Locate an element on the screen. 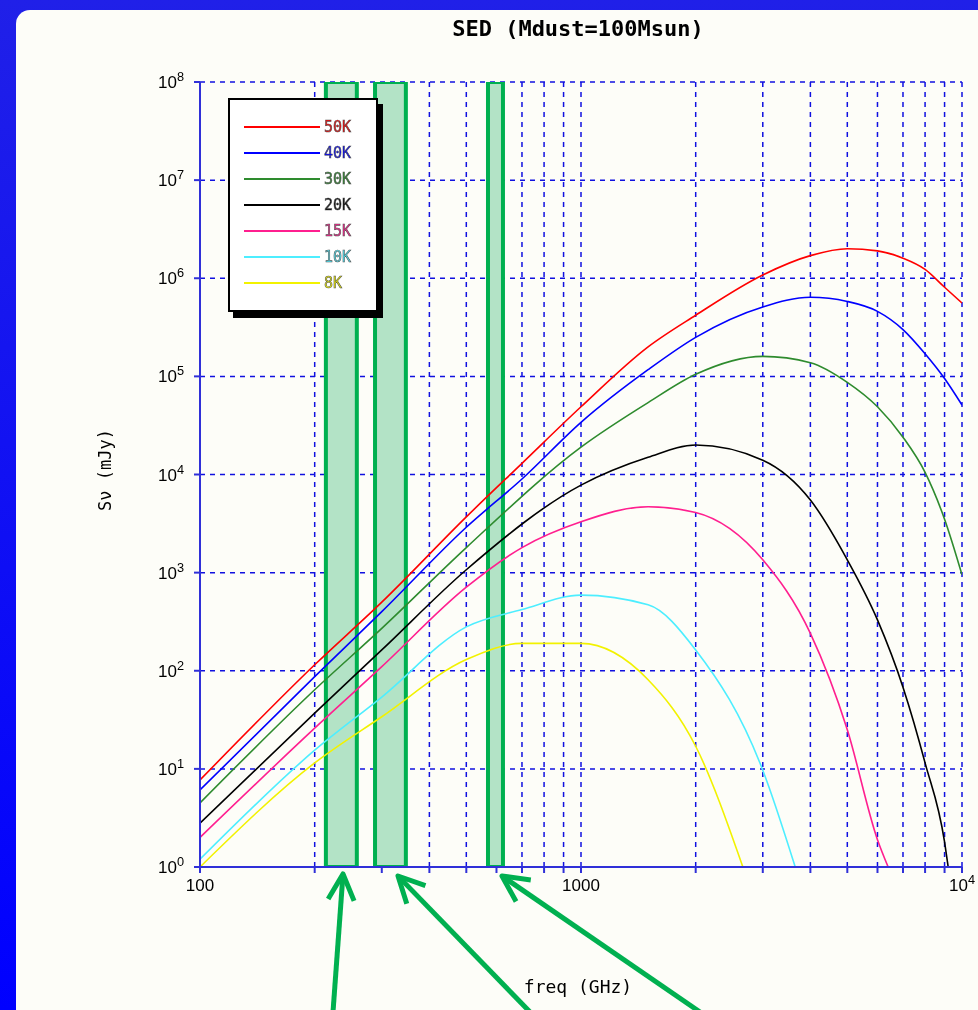 This screenshot has width=978, height=1010. y-tick-label: 10$^{1}$ is located at coordinates (170, 767).